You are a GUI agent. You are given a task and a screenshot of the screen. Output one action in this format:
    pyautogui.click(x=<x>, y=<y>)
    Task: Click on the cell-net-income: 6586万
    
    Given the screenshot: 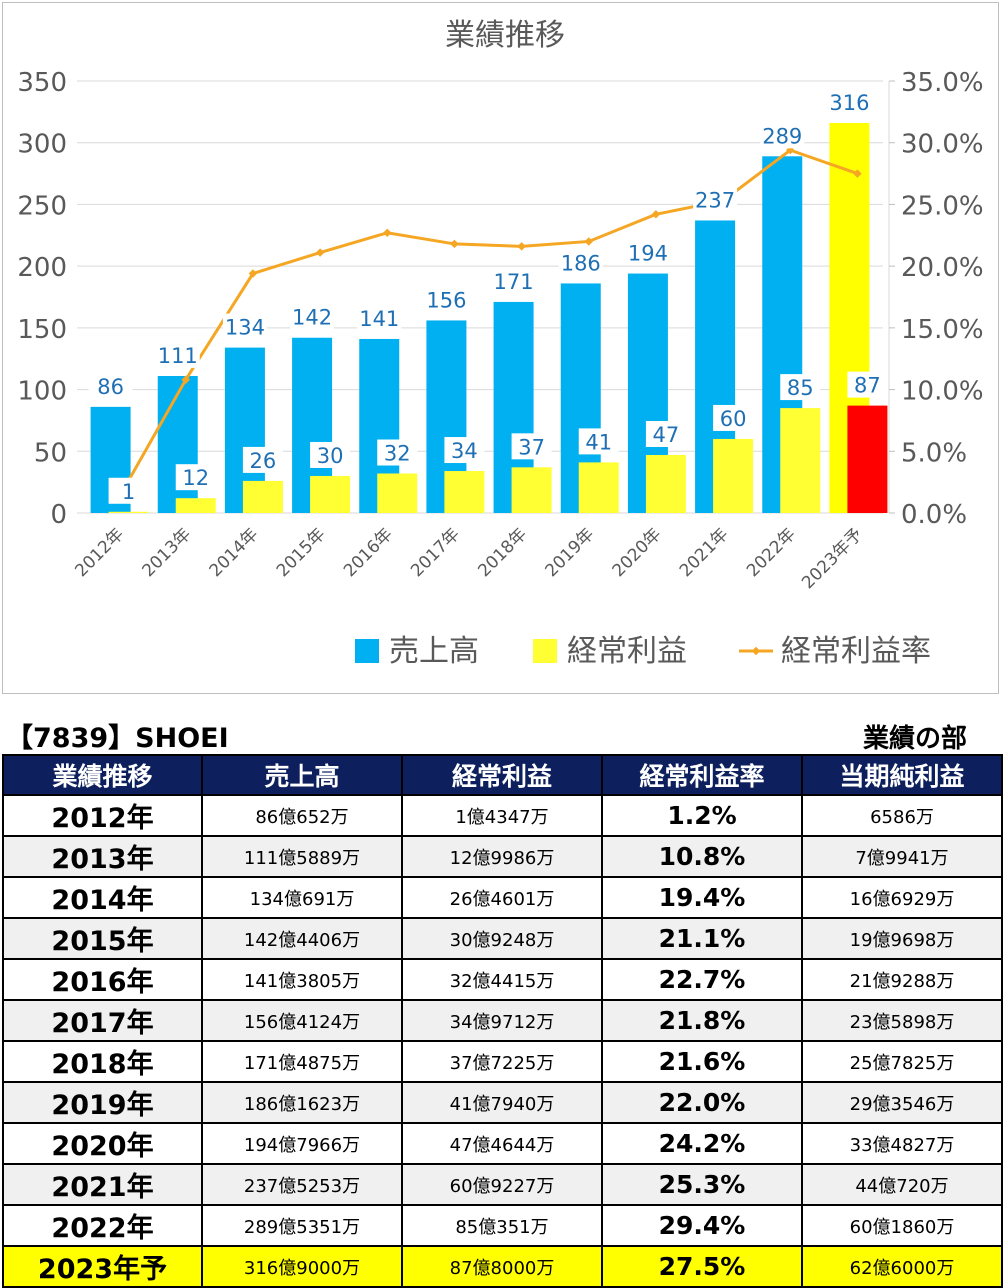 What is the action you would take?
    pyautogui.click(x=902, y=815)
    